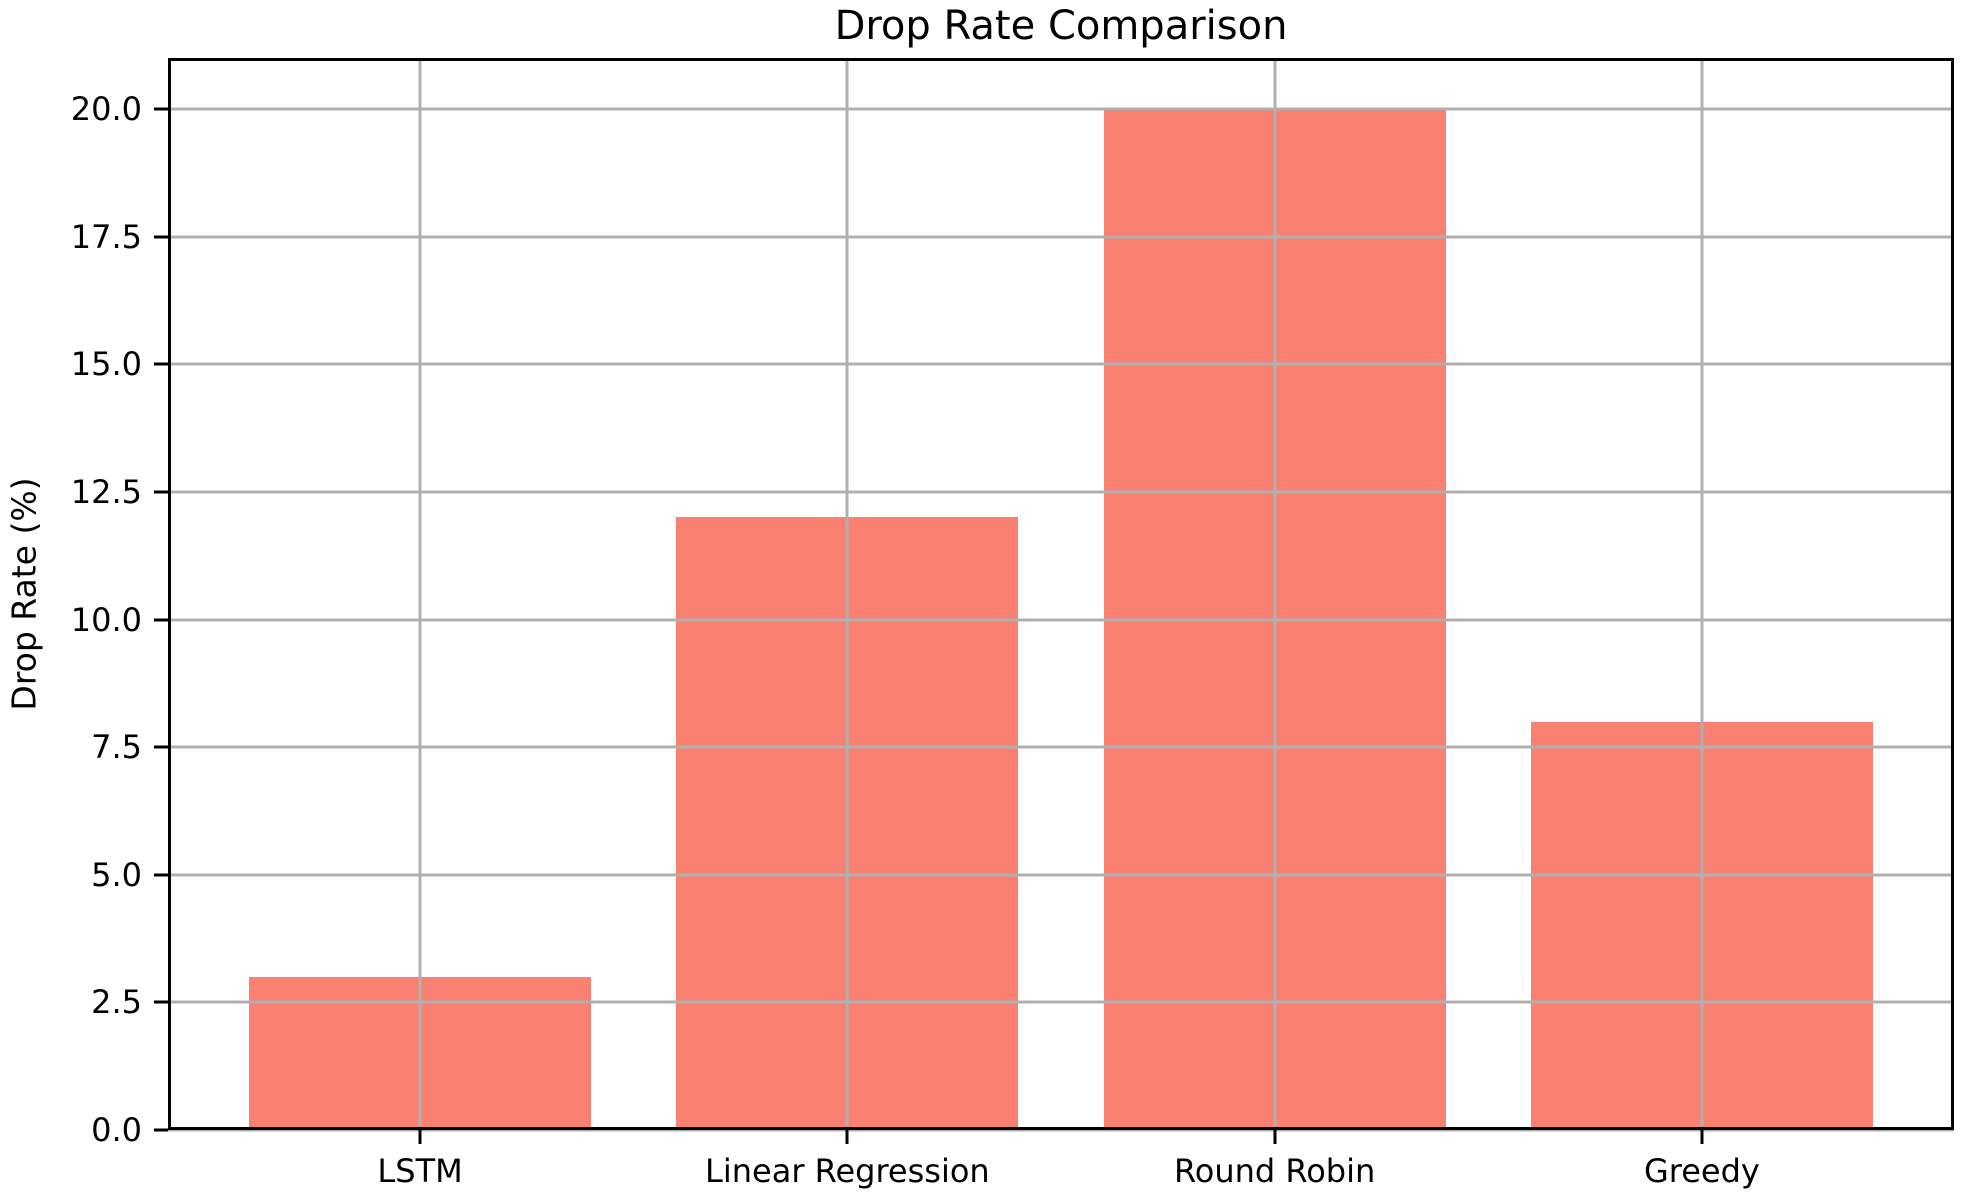 The image size is (1967, 1198). Describe the element at coordinates (847, 1171) in the screenshot. I see `x-tick-label-linear-regression: Linear Regression` at that location.